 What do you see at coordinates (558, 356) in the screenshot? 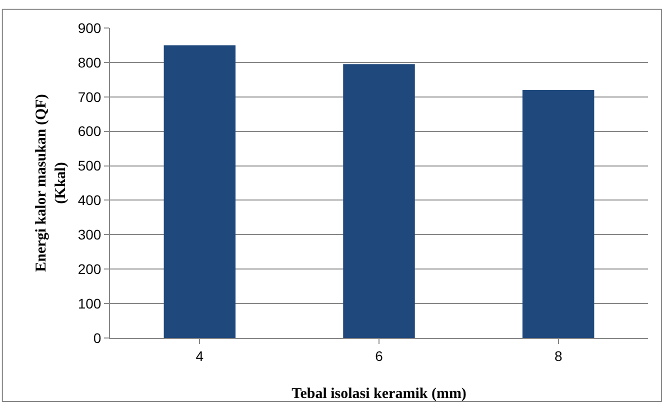
I see `x-tick-label: 8` at bounding box center [558, 356].